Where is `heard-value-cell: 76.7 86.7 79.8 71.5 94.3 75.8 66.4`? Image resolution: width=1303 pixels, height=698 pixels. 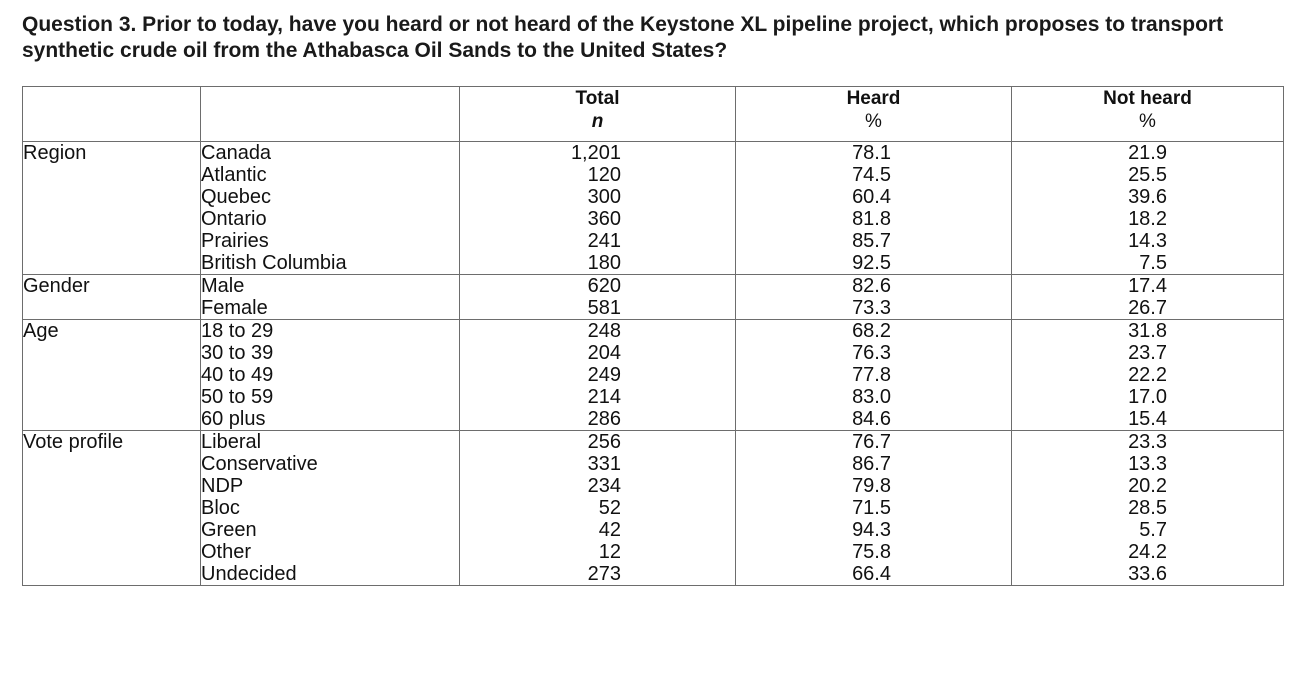
heard-value-cell: 76.7 86.7 79.8 71.5 94.3 75.8 66.4 is located at coordinates (873, 508).